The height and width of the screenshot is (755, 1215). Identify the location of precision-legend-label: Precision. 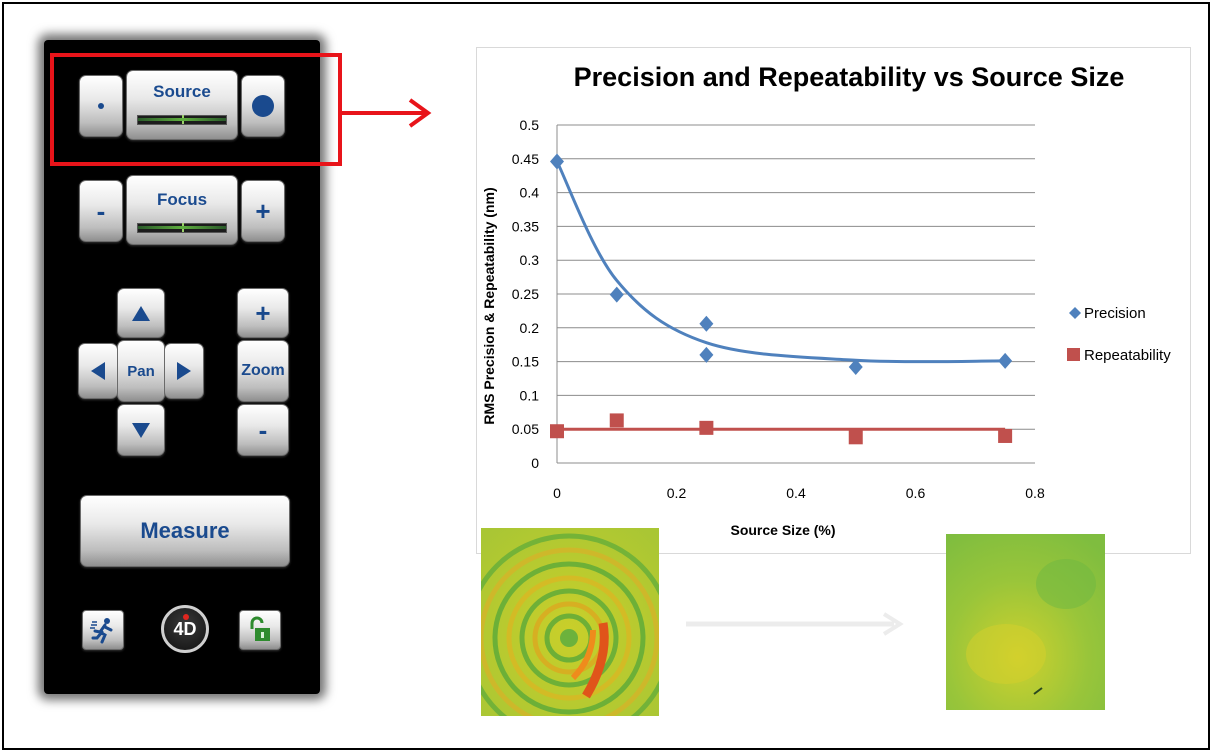
(1115, 313).